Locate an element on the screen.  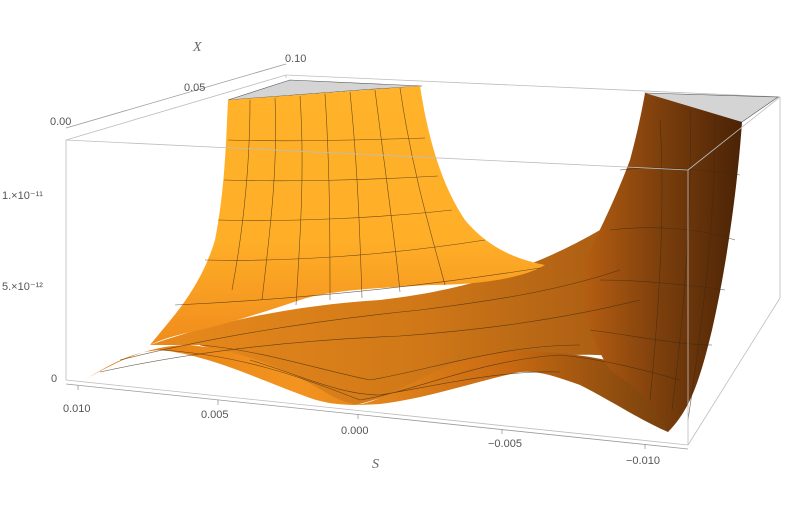
s-axis is located at coordinates (377, 416).